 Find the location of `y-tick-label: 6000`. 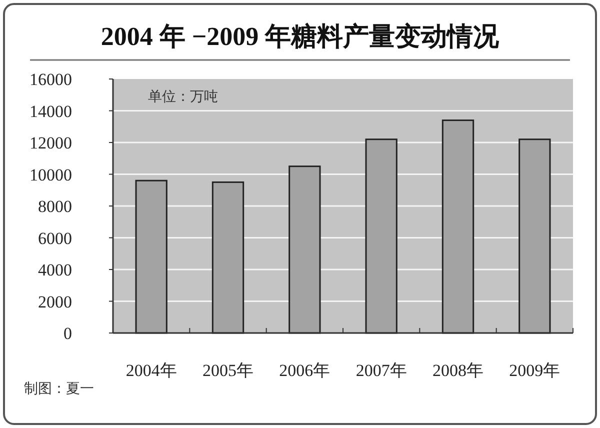

y-tick-label: 6000 is located at coordinates (55, 238).